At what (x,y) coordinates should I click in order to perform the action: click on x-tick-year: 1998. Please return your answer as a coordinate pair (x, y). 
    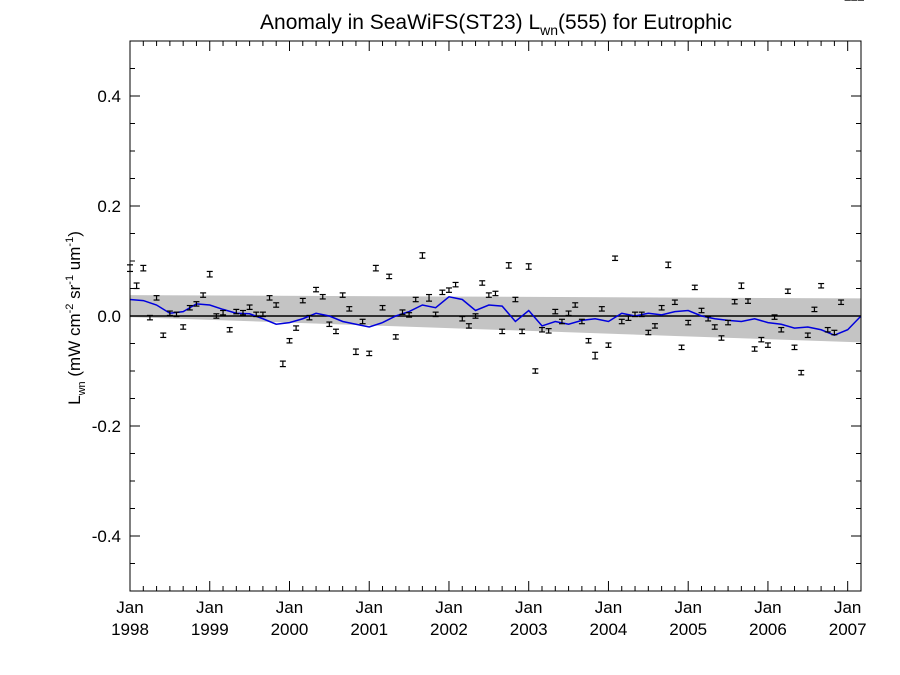
    Looking at the image, I should click on (130, 629).